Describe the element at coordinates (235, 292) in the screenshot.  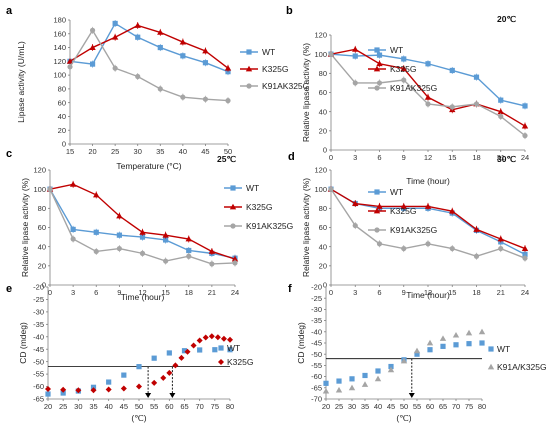
I see `x-tick-label: 24` at that location.